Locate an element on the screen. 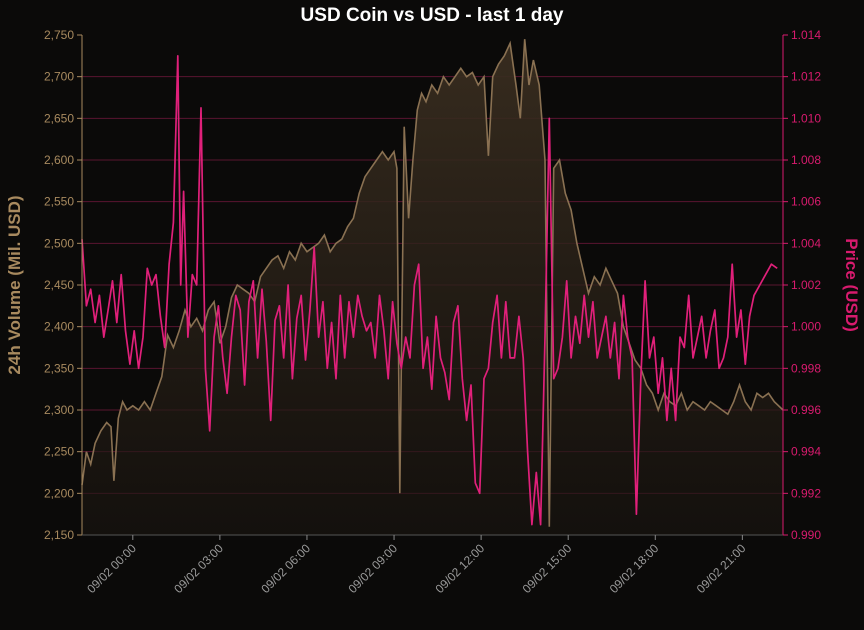 The height and width of the screenshot is (630, 864). right-tick-label: 1.008 is located at coordinates (806, 160).